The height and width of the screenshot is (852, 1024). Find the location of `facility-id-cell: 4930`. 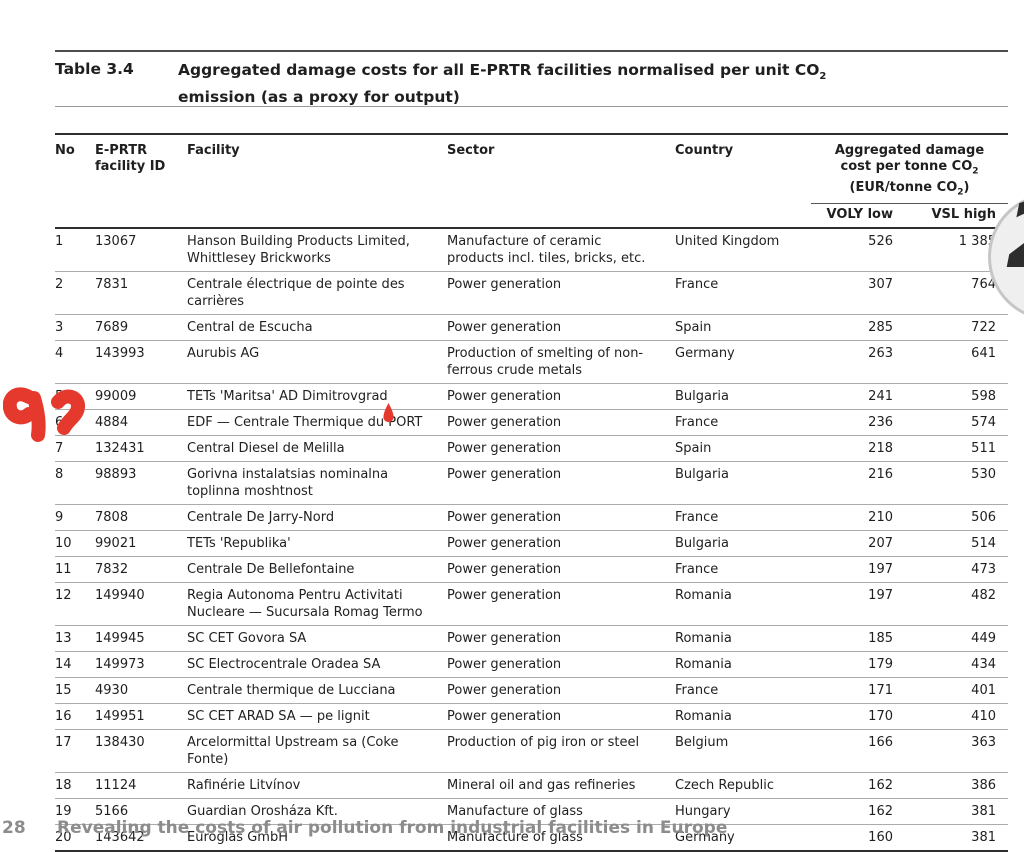

facility-id-cell: 4930 is located at coordinates (141, 690).